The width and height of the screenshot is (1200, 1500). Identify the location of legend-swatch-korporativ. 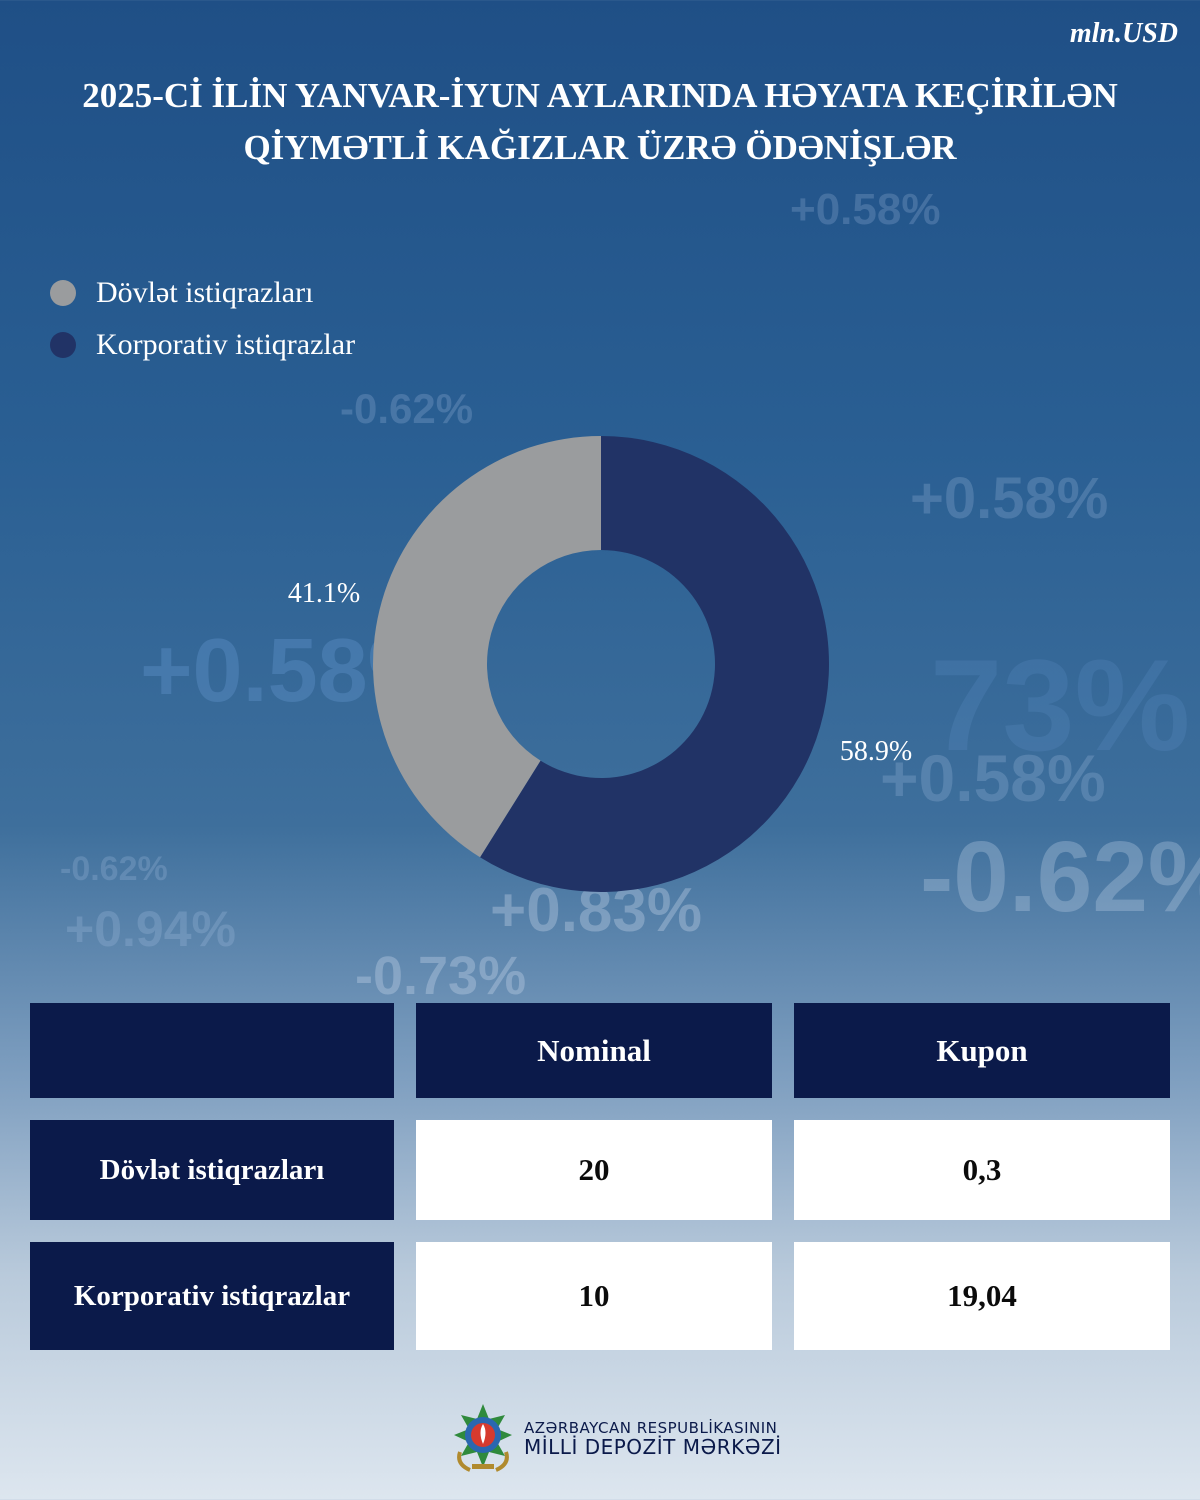
(63, 345).